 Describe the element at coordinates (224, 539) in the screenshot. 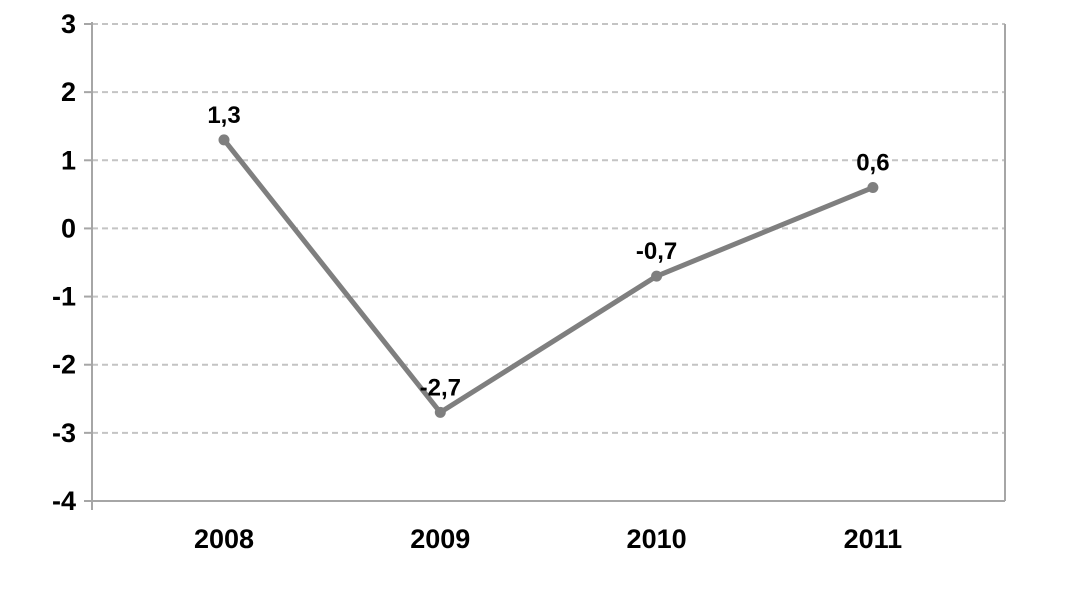

I see `x-tick-label: 2008` at that location.